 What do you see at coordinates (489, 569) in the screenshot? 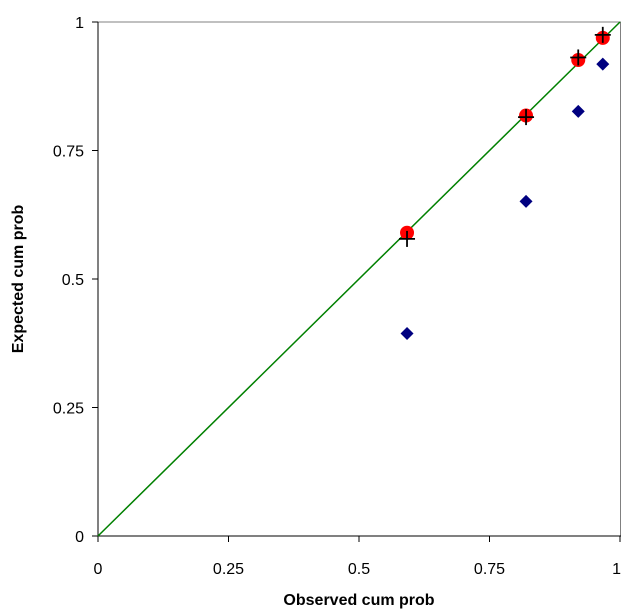
I see `x-tick-label: 0.75` at bounding box center [489, 569].